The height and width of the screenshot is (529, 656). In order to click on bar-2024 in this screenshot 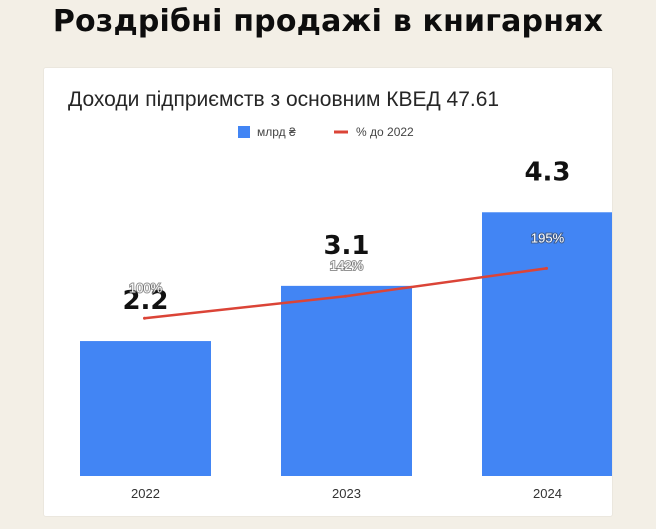, I will do `click(547, 344)`.